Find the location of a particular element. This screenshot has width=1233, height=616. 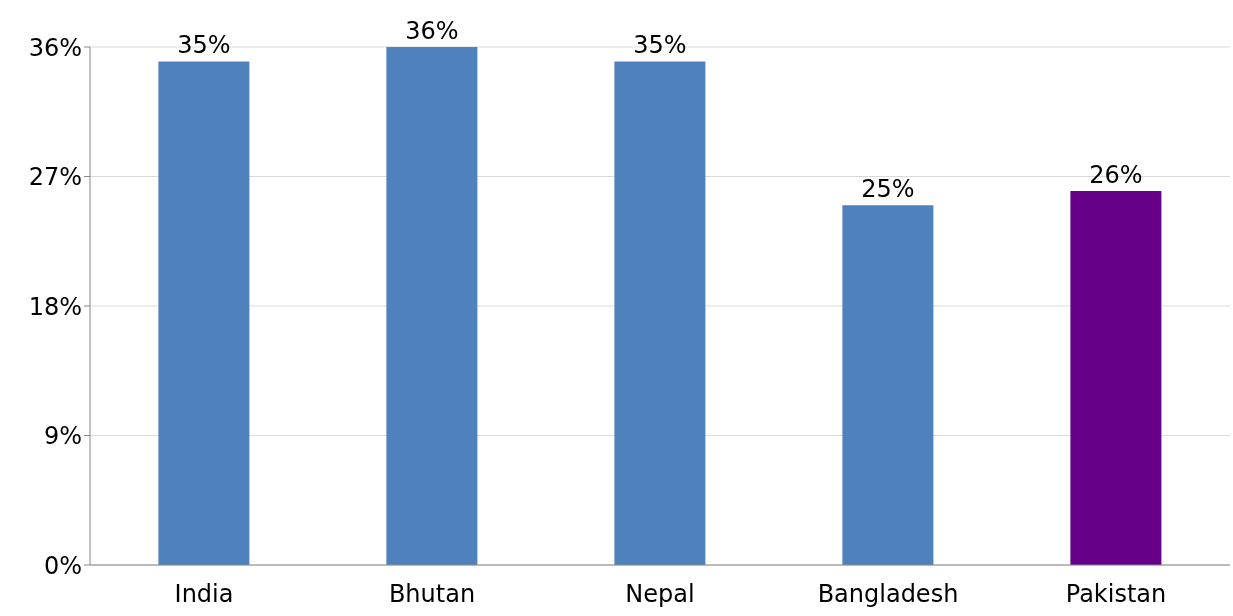

y-tick-label: 18% is located at coordinates (55, 306).